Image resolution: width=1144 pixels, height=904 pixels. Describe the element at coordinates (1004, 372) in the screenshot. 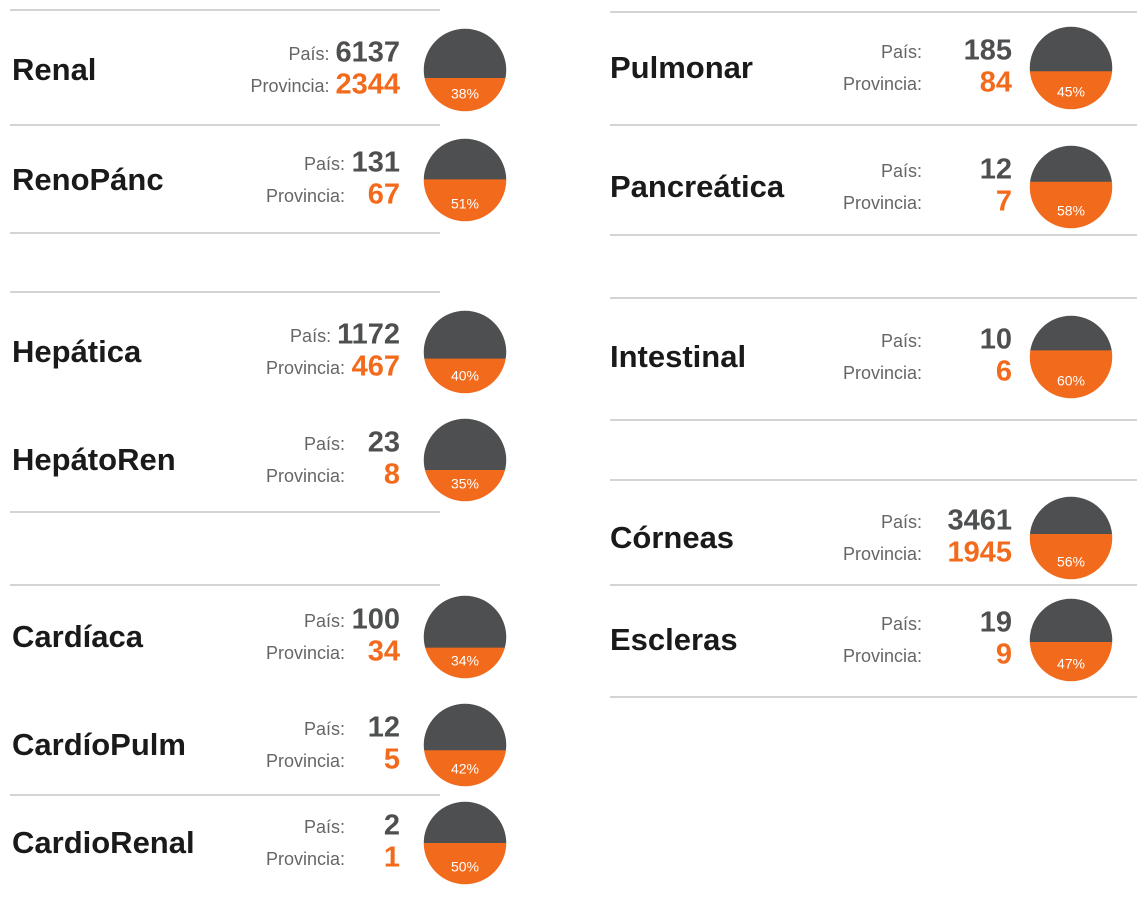

I see `province-value: 6` at that location.